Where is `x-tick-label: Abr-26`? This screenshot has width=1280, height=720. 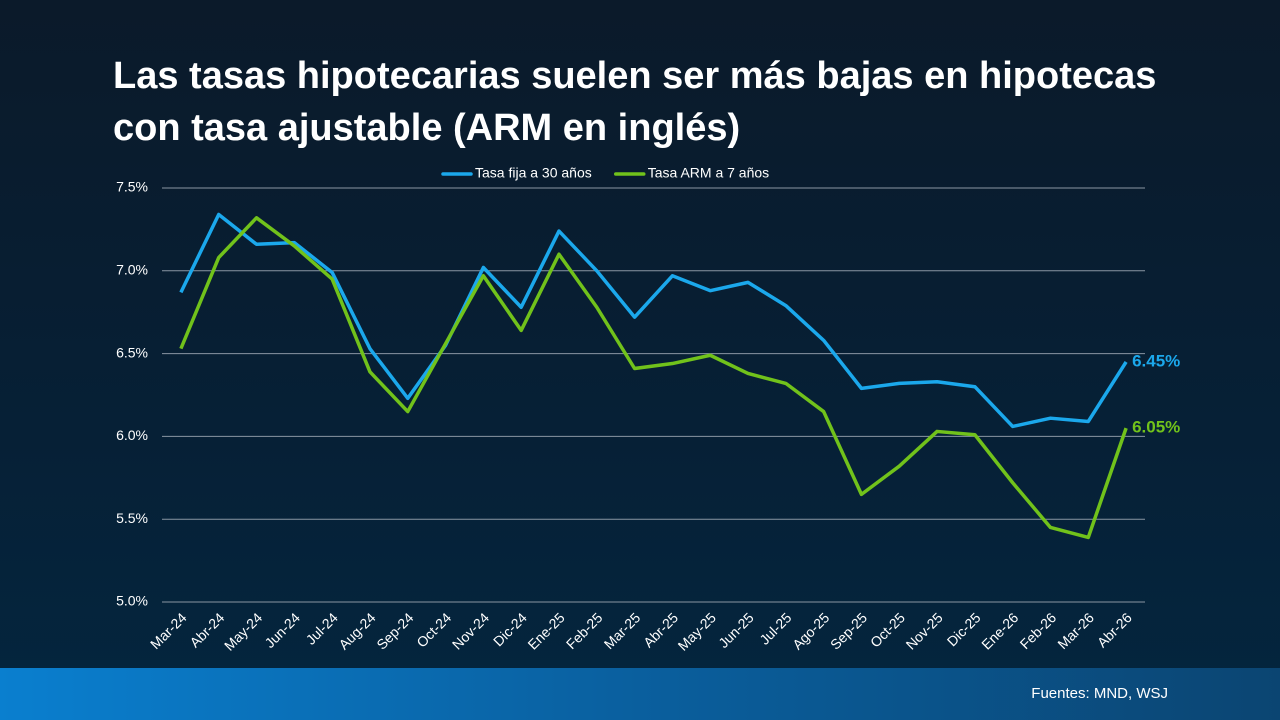 x-tick-label: Abr-26 is located at coordinates (1114, 629).